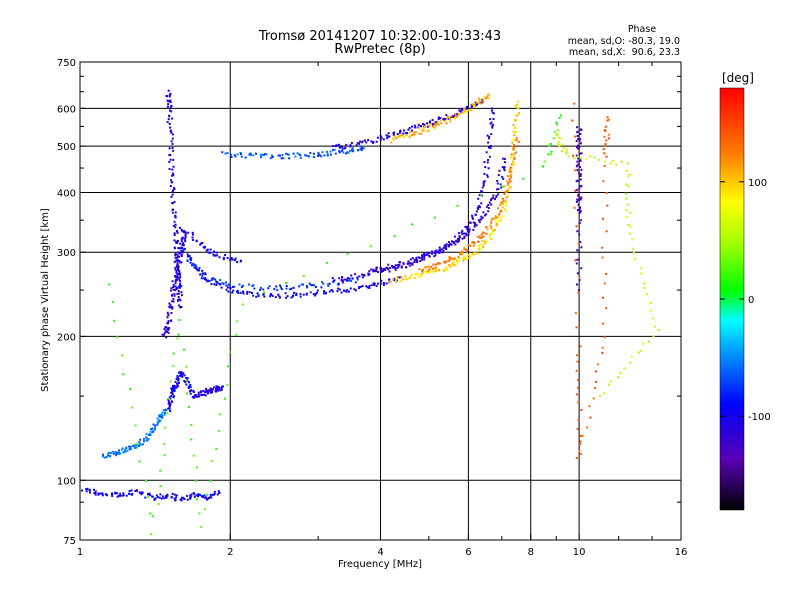 Image resolution: width=800 pixels, height=600 pixels. Describe the element at coordinates (380, 564) in the screenshot. I see `x-axis-label: Frequency [MHz]` at that location.